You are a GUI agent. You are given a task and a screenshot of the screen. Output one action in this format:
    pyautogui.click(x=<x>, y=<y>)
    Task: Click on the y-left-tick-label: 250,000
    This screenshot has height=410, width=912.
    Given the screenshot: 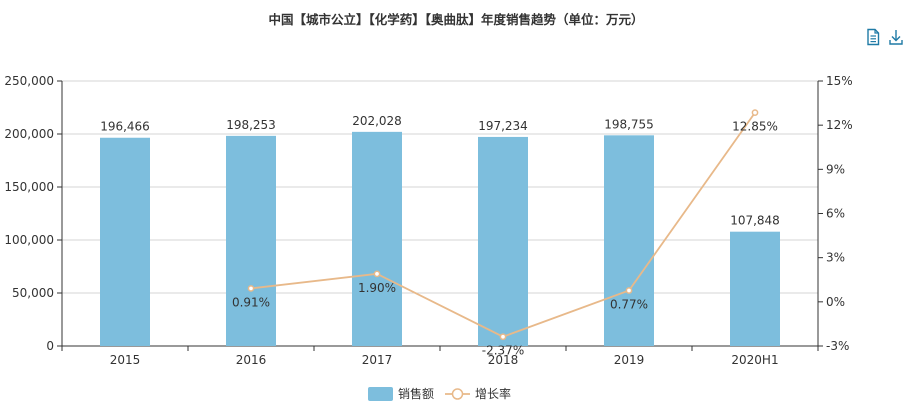 What is the action you would take?
    pyautogui.click(x=29, y=81)
    